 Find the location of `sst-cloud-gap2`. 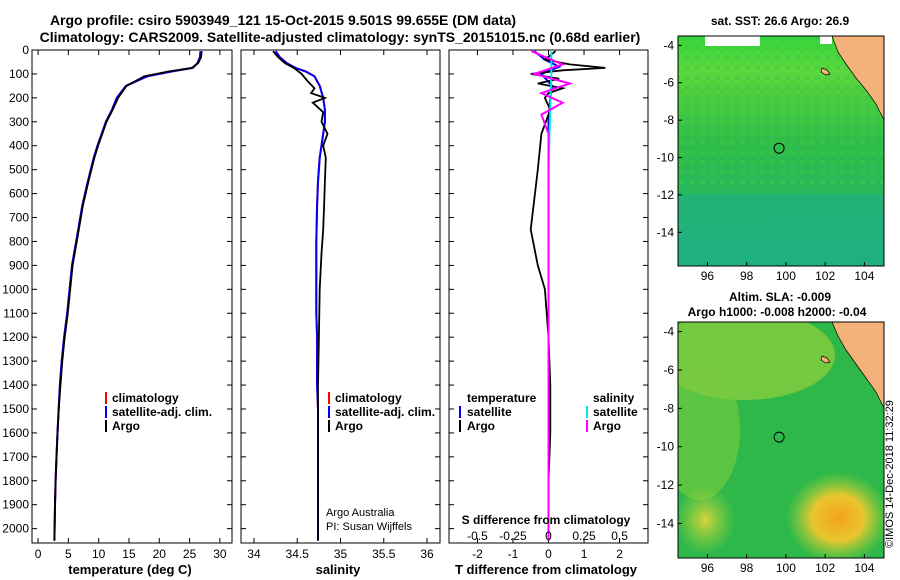

sst-cloud-gap2 is located at coordinates (826, 40).